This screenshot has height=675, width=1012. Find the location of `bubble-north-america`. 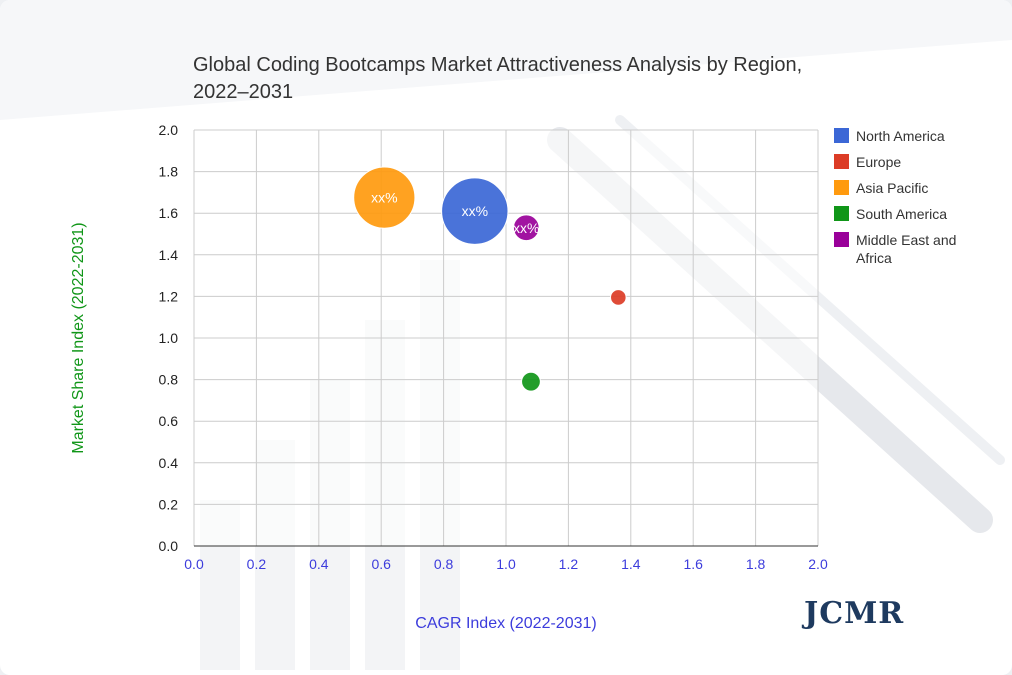

bubble-north-america is located at coordinates (475, 211).